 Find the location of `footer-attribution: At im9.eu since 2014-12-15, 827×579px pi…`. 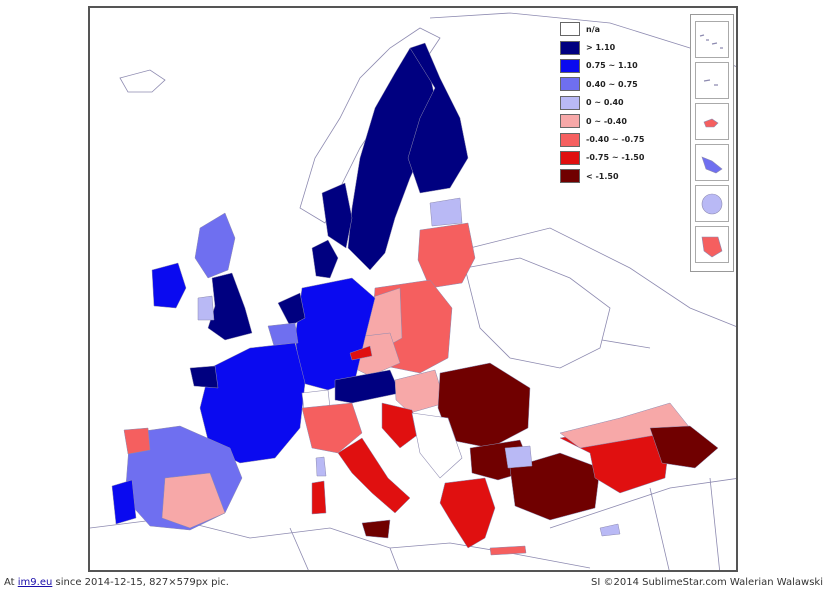

footer-attribution: At im9.eu since 2014-12-15, 827×579px pi… is located at coordinates (116, 582).